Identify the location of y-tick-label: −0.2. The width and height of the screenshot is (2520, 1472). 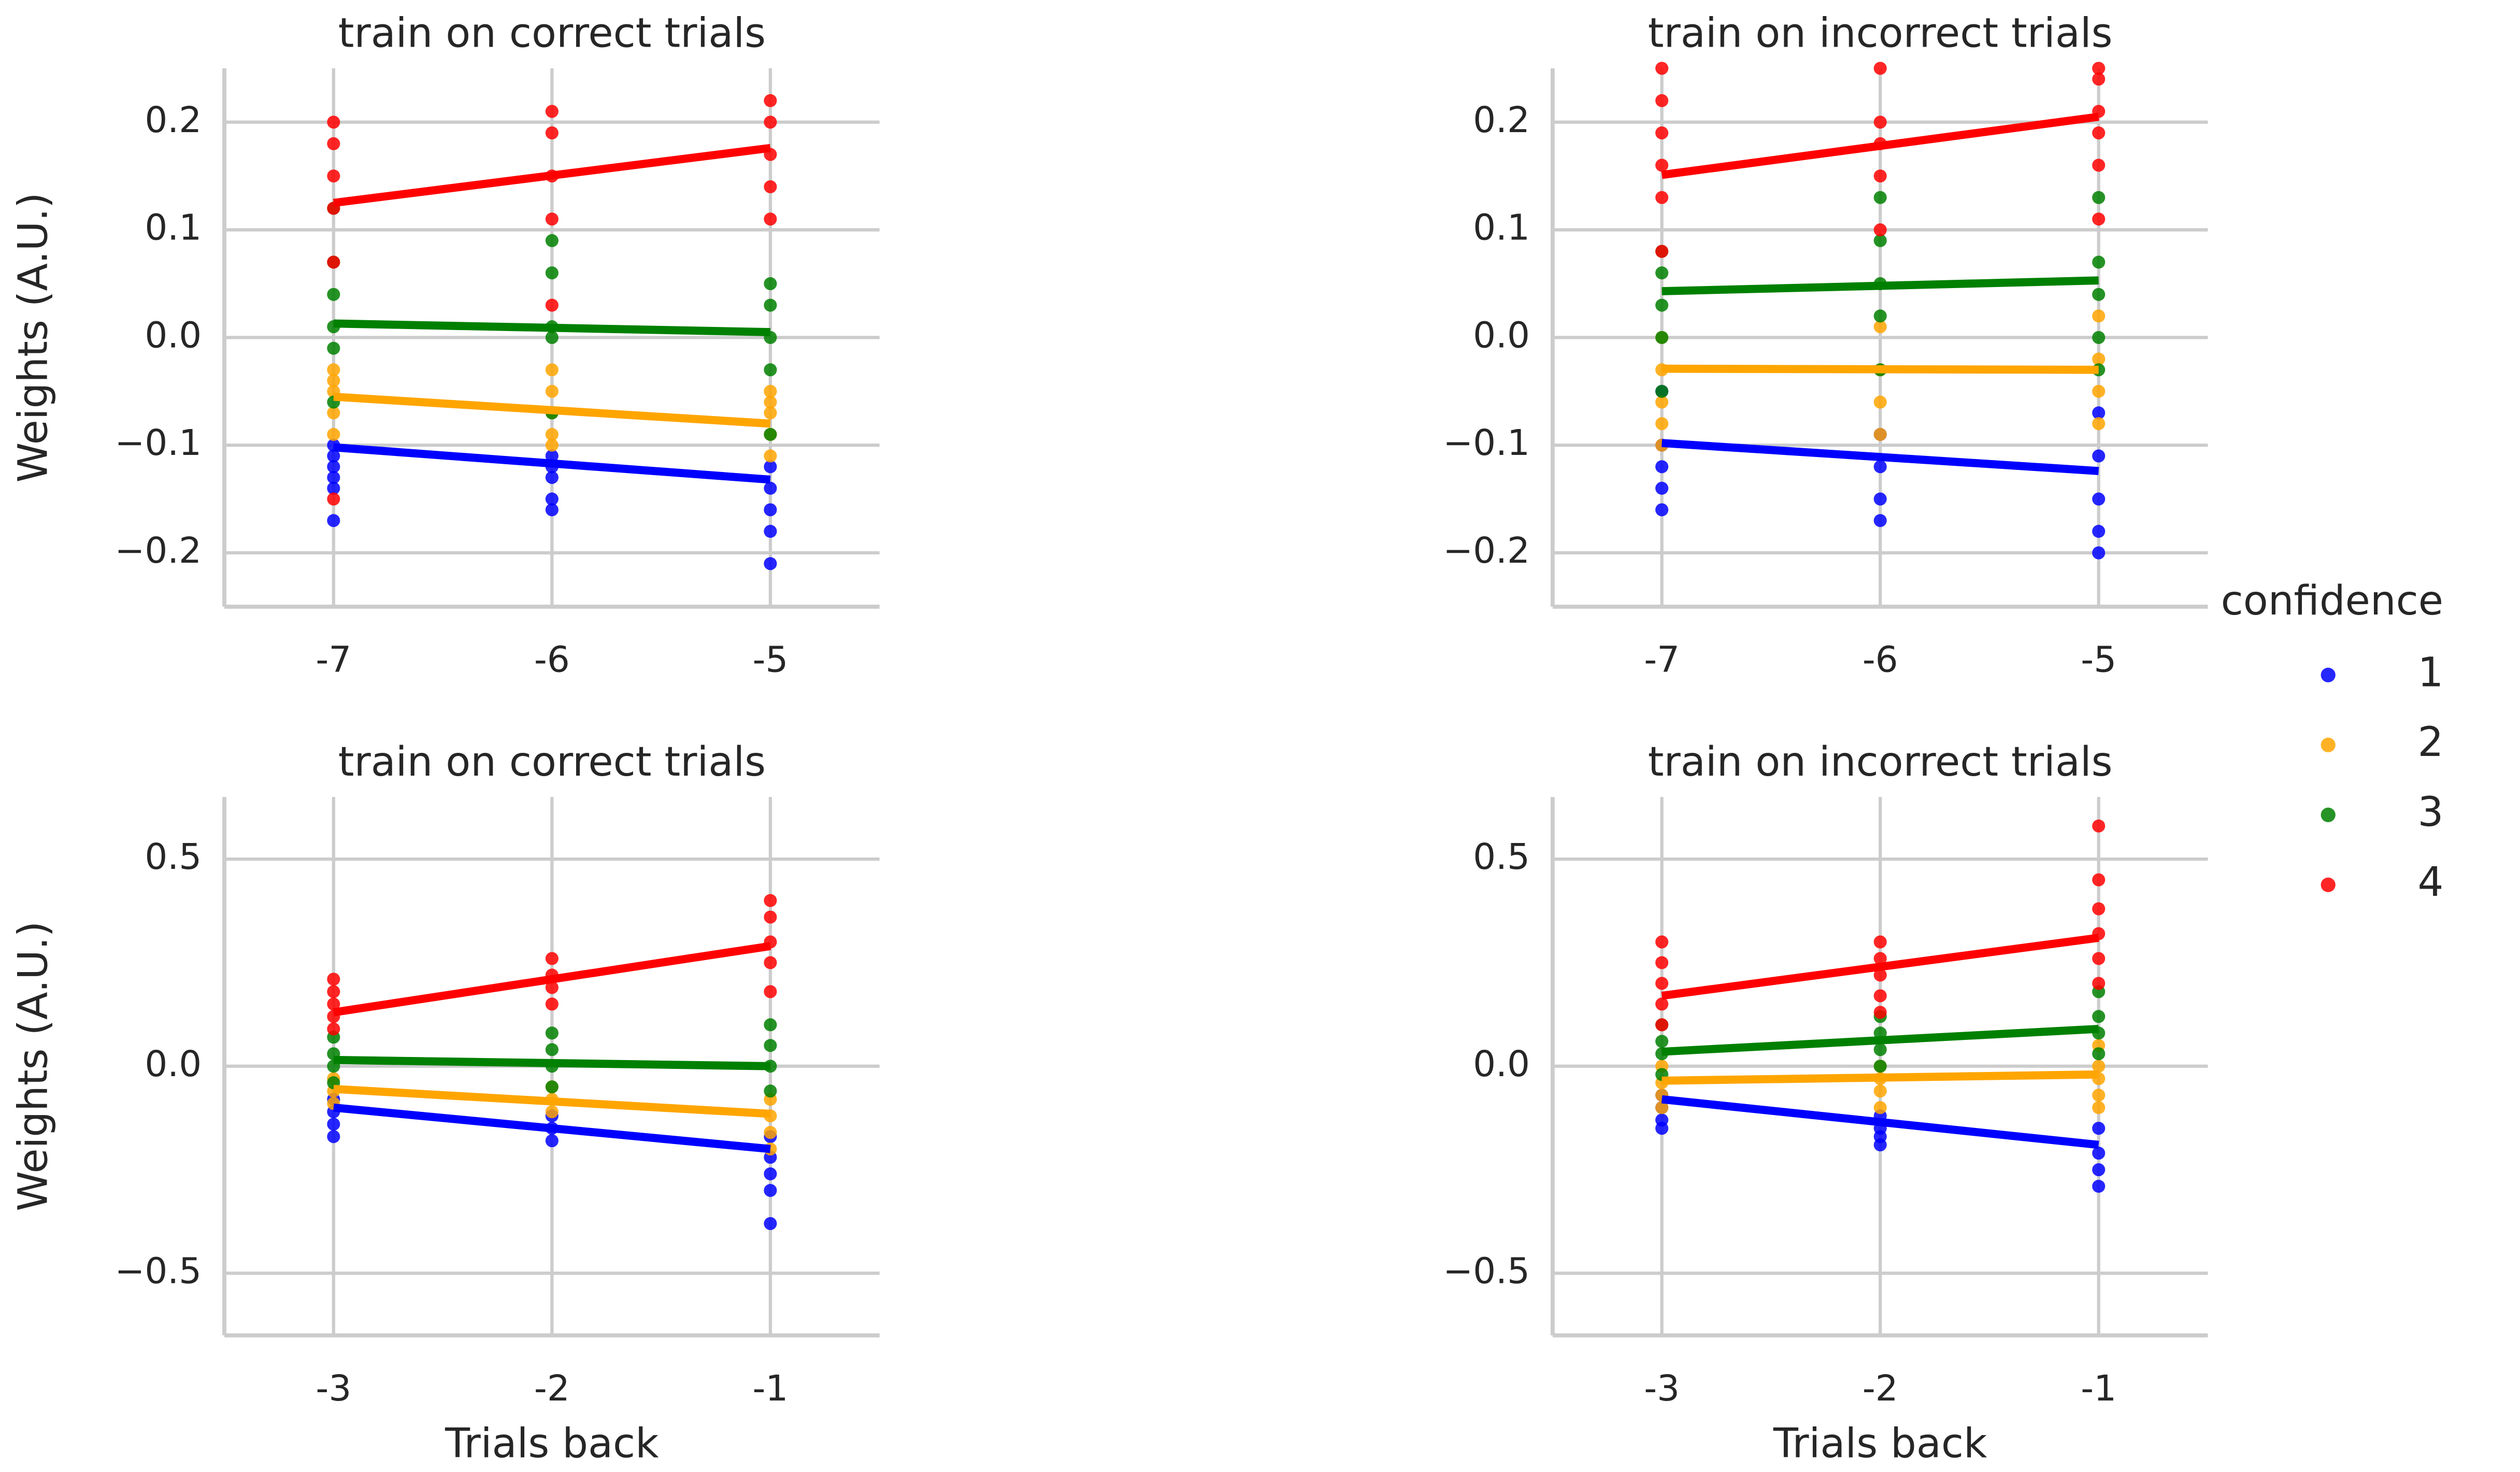
(158, 551).